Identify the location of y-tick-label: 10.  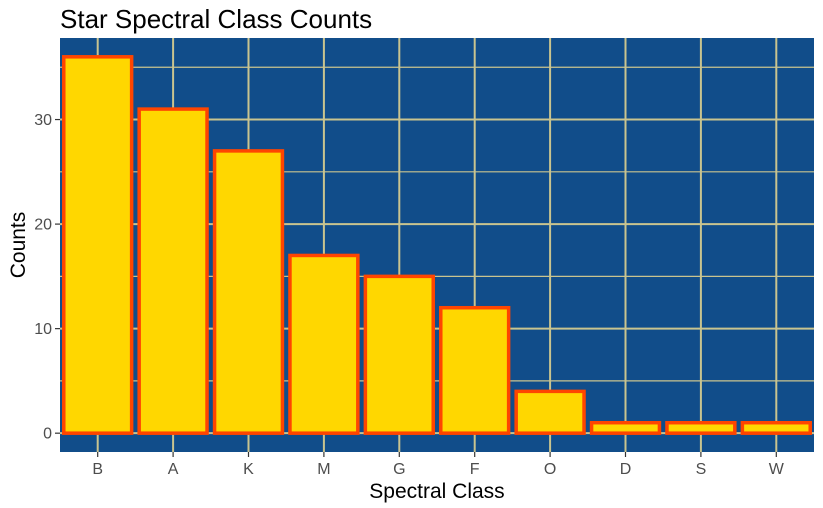
(43, 329).